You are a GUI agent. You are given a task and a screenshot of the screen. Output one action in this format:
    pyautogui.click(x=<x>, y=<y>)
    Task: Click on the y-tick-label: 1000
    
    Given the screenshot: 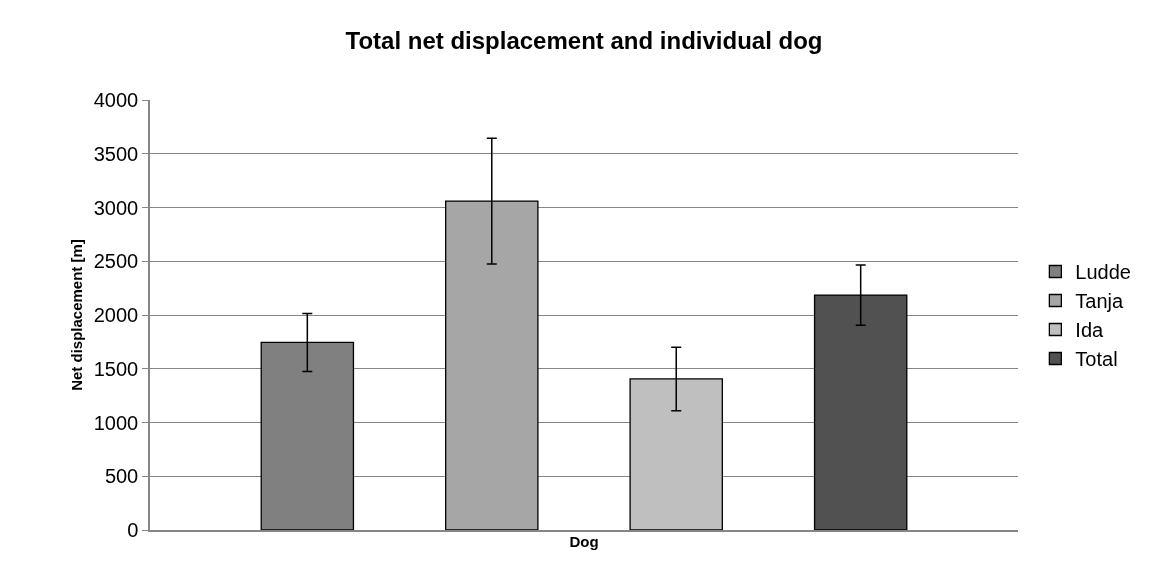 What is the action you would take?
    pyautogui.click(x=116, y=422)
    